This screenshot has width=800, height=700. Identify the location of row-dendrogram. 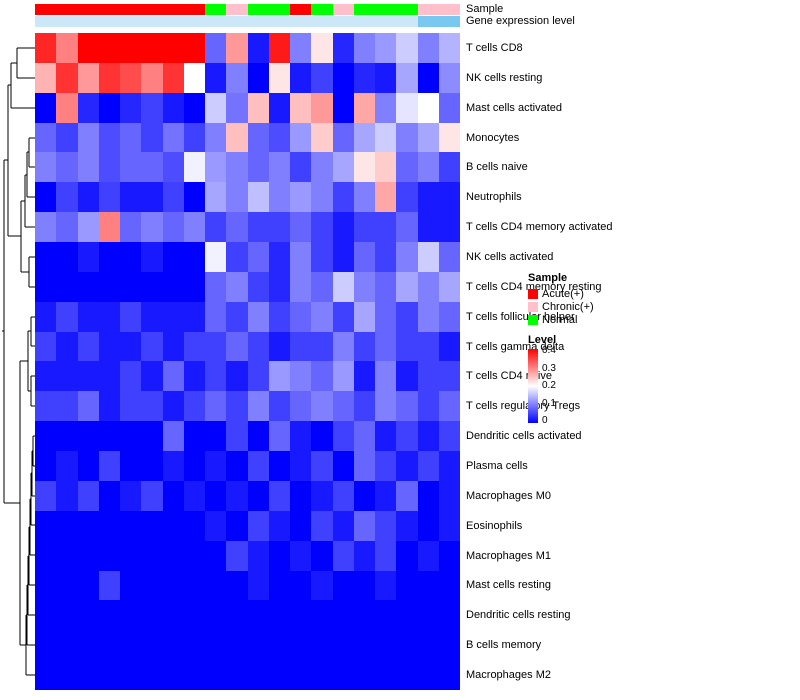
(18, 361).